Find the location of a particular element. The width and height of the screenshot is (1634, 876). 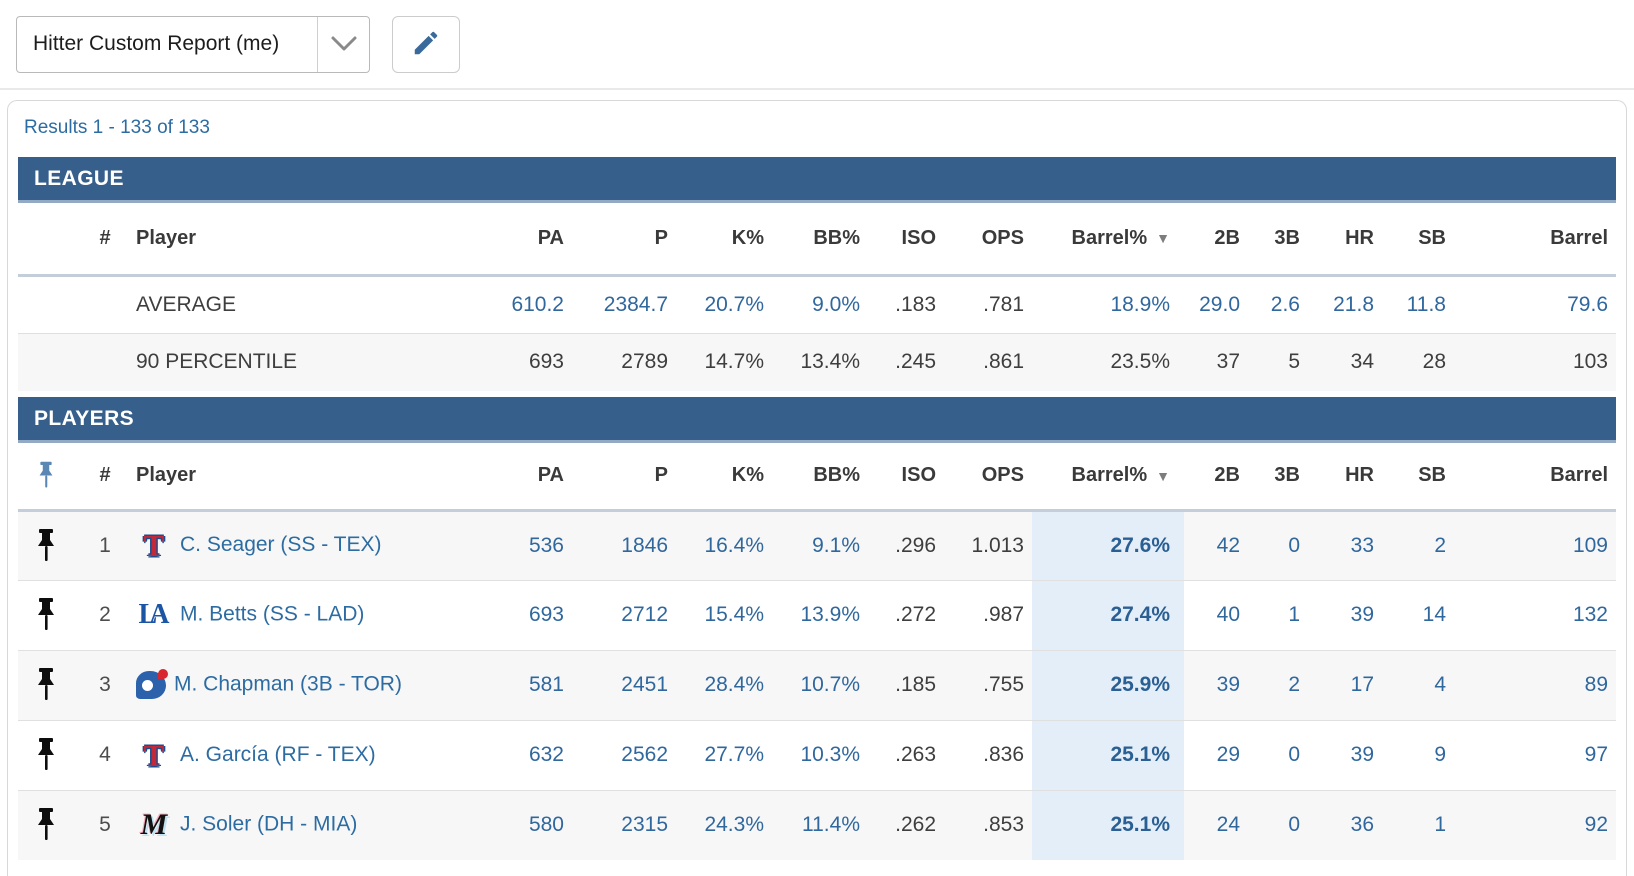

stat-sb: 4 is located at coordinates (1440, 684).